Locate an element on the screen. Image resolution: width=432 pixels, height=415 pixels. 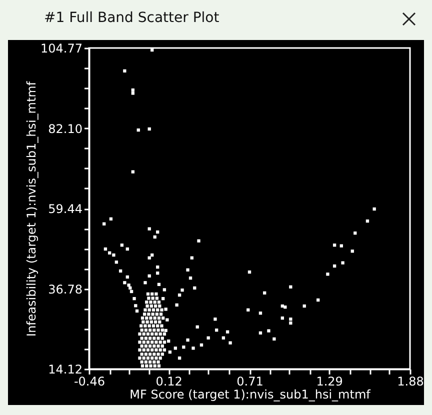
y-axis-title: Infeasibility (target 1):nvis_sub1_hsi_mtmf is located at coordinates (31, 208).